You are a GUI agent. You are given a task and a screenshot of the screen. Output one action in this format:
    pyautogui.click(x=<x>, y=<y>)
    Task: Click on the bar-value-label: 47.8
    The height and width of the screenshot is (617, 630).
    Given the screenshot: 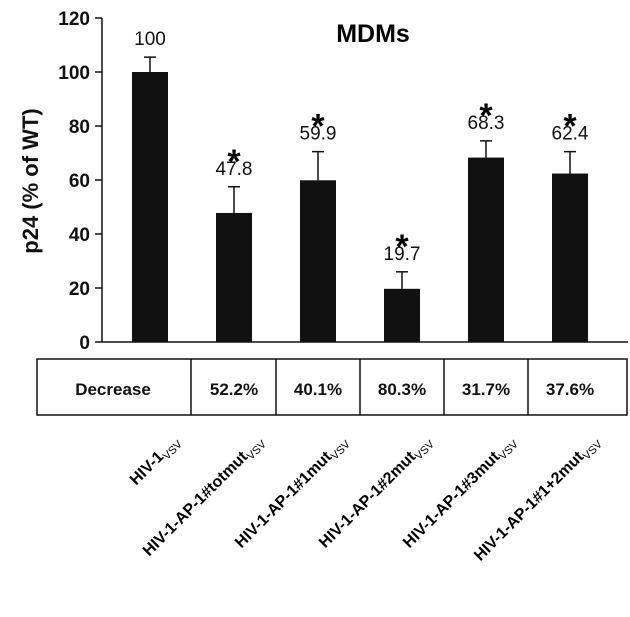 What is the action you would take?
    pyautogui.click(x=234, y=169)
    